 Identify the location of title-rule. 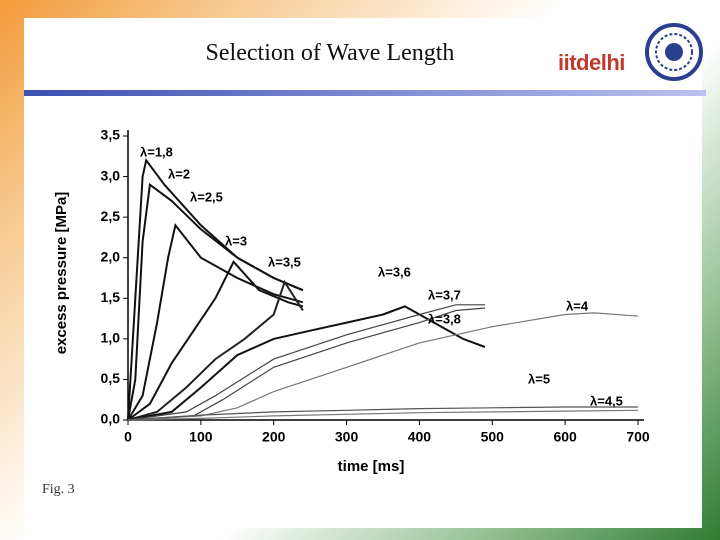
(365, 93).